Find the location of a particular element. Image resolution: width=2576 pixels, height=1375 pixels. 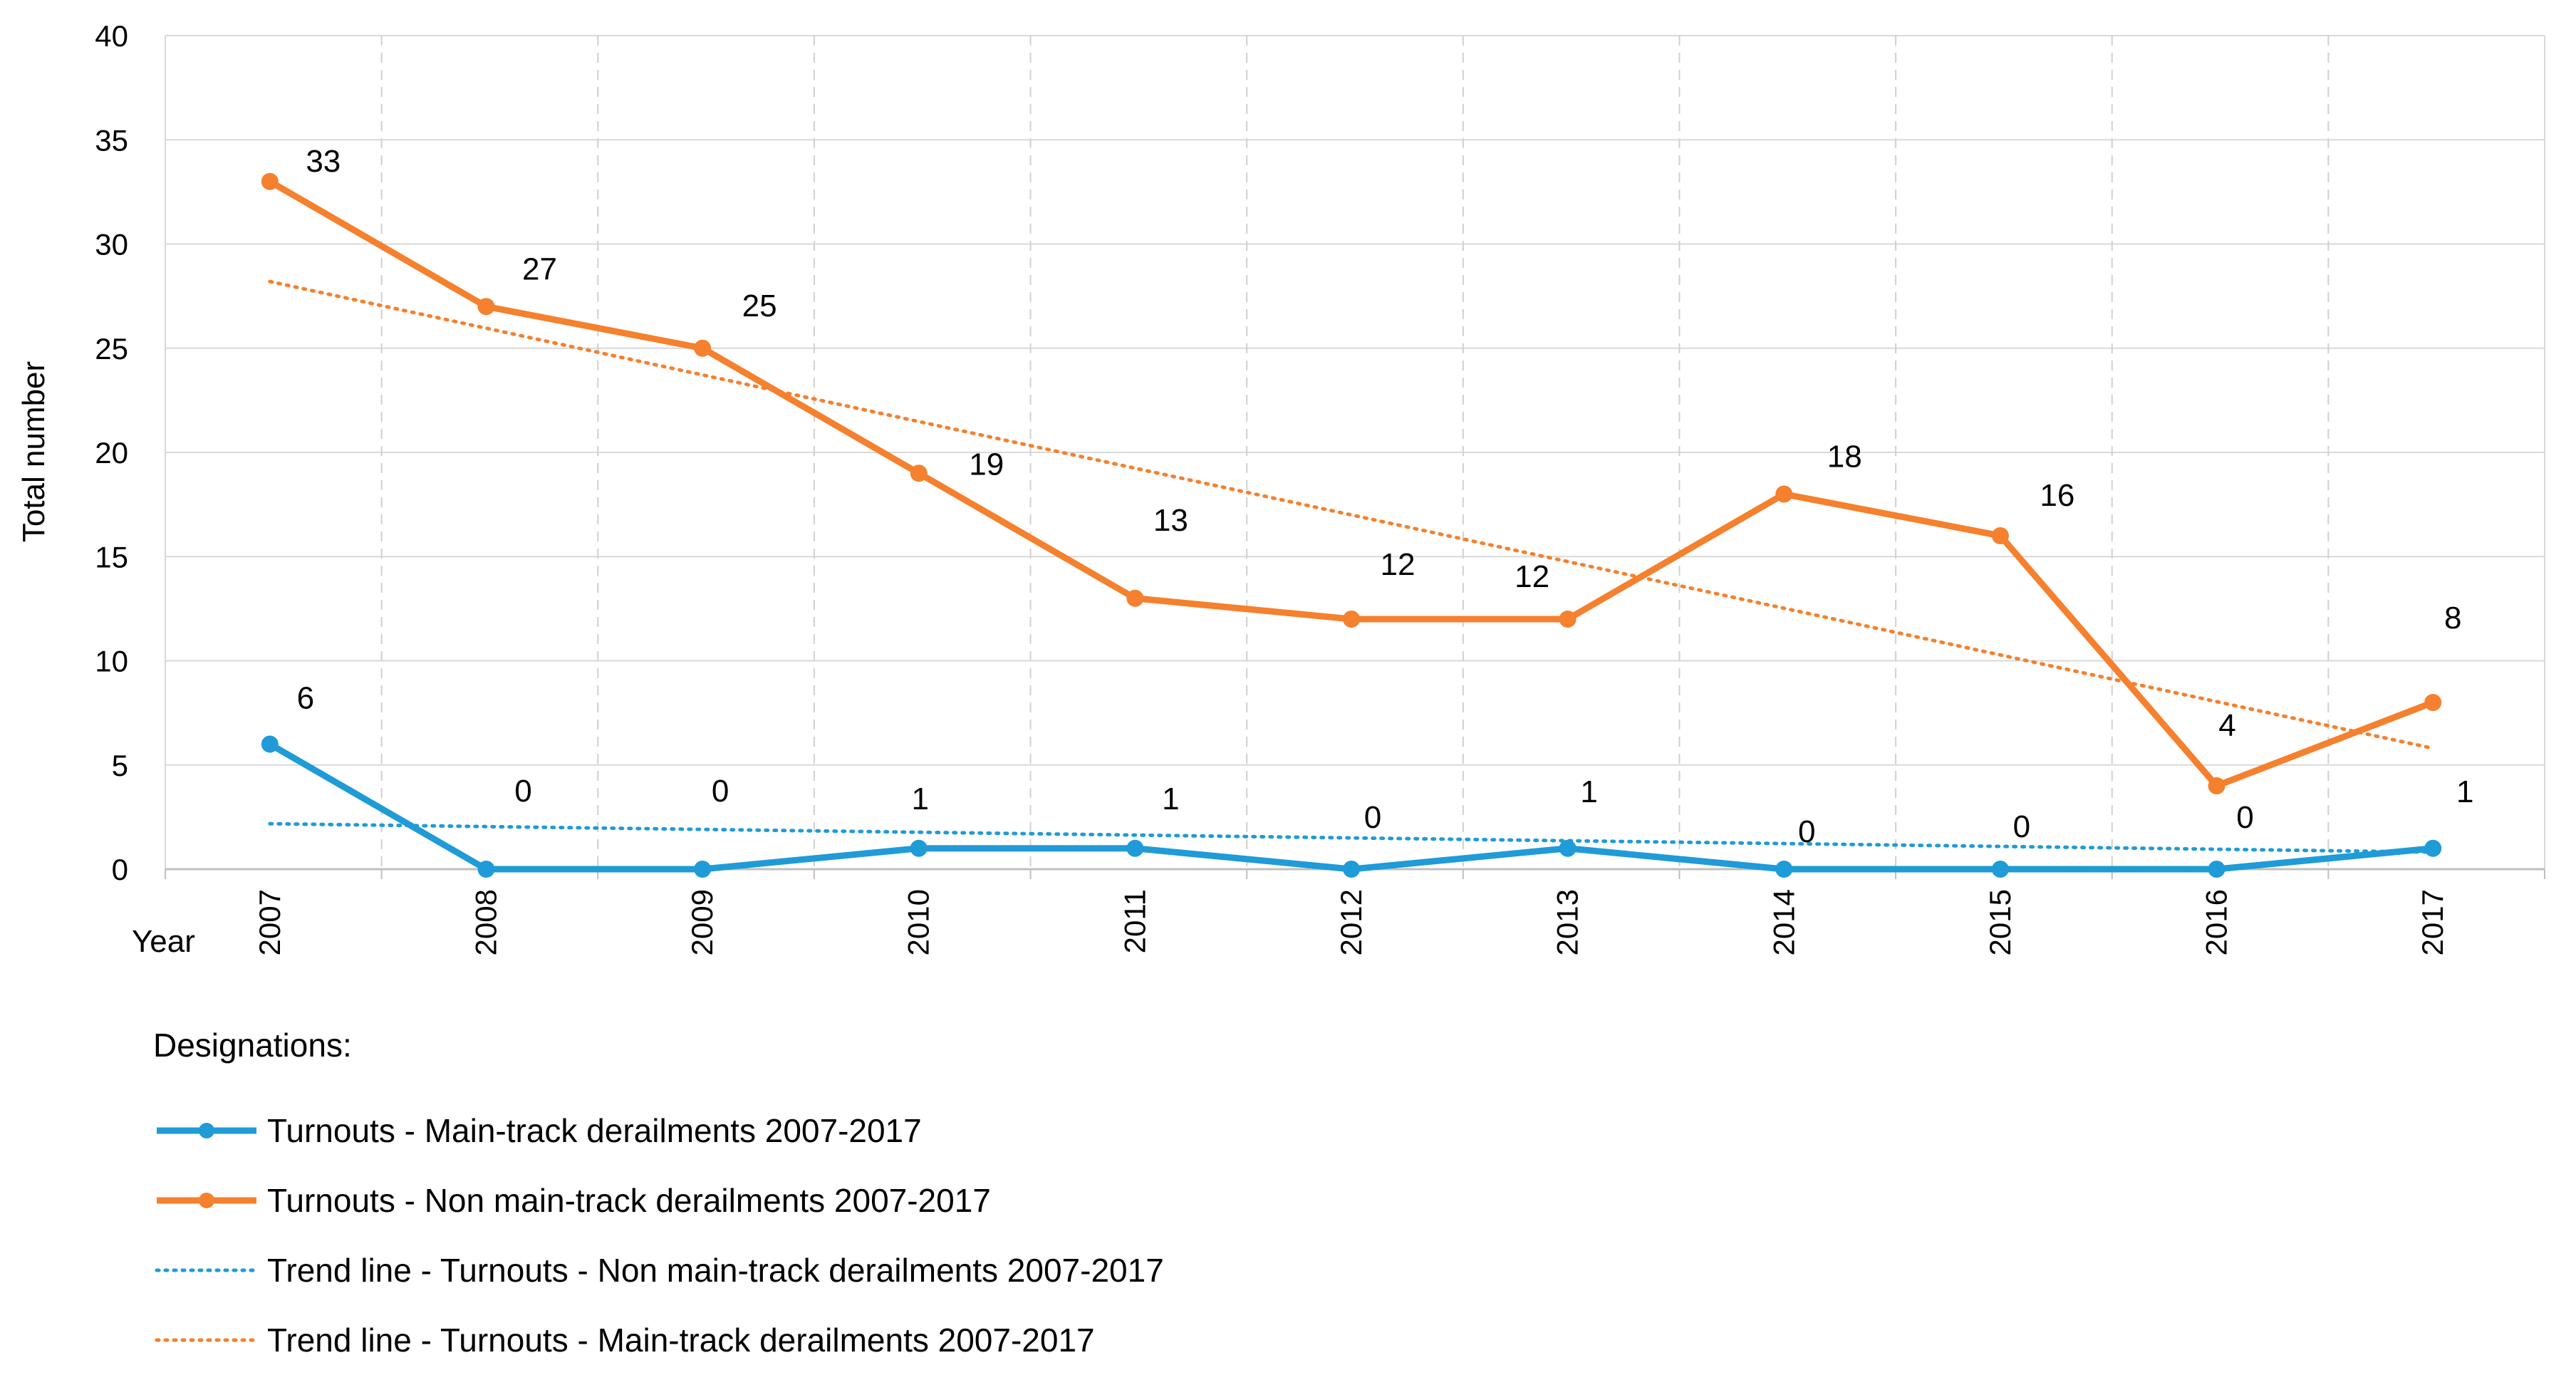

data-label: 33 is located at coordinates (323, 161).